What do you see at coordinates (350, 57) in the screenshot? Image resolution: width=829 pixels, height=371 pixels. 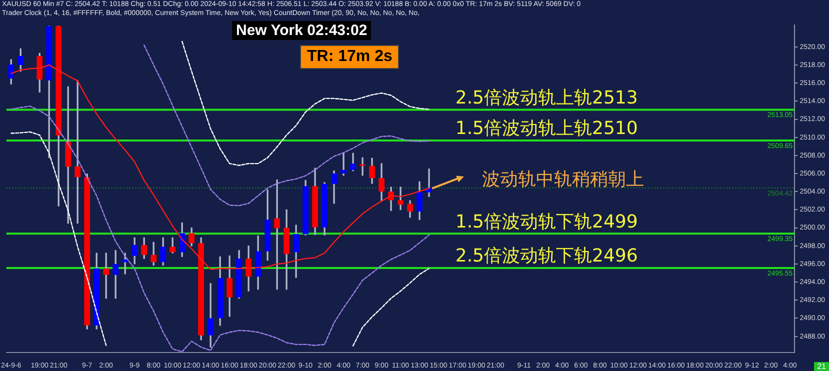 I see `annotation: TR: 17m 2s` at bounding box center [350, 57].